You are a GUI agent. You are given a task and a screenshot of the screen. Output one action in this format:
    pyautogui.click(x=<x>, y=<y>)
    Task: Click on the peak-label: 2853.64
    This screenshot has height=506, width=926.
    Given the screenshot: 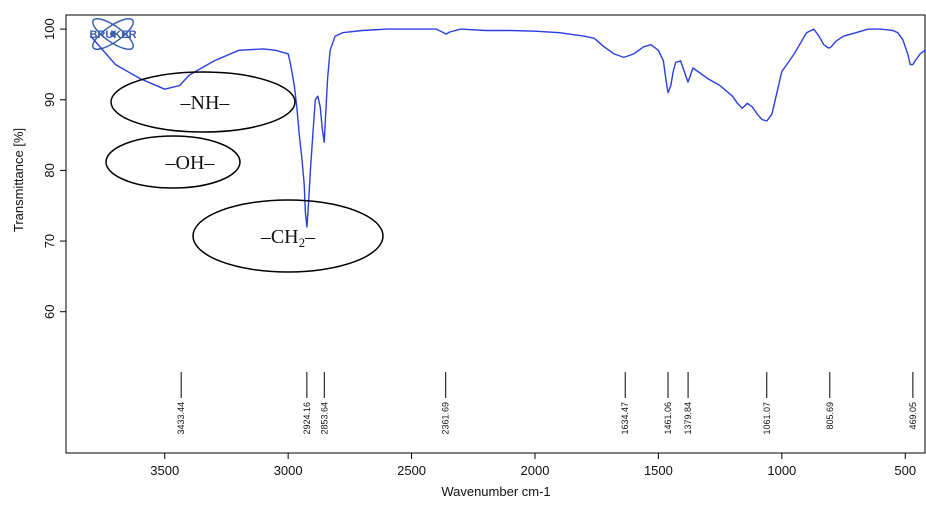 What is the action you would take?
    pyautogui.click(x=324, y=418)
    